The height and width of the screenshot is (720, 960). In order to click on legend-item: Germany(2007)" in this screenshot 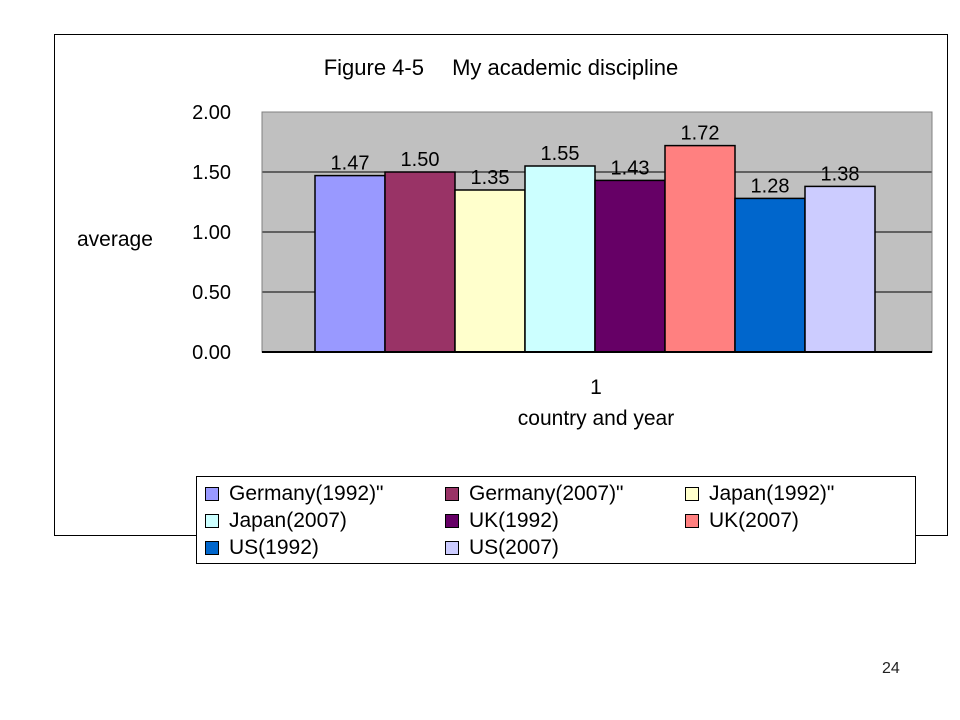, I will do `click(534, 494)`.